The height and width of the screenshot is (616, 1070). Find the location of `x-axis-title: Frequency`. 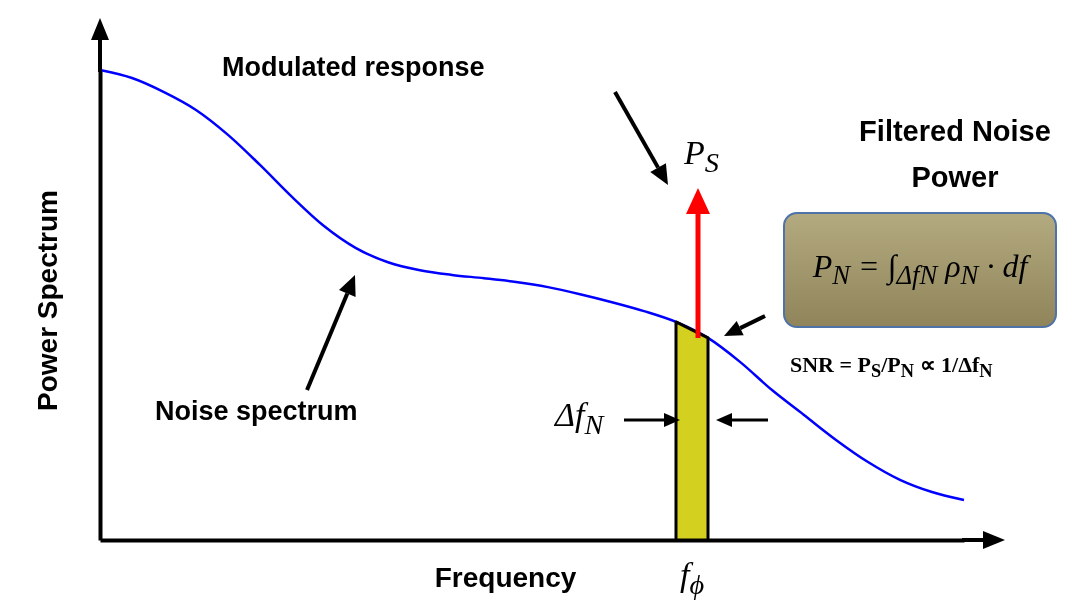

x-axis-title: Frequency is located at coordinates (505, 577).